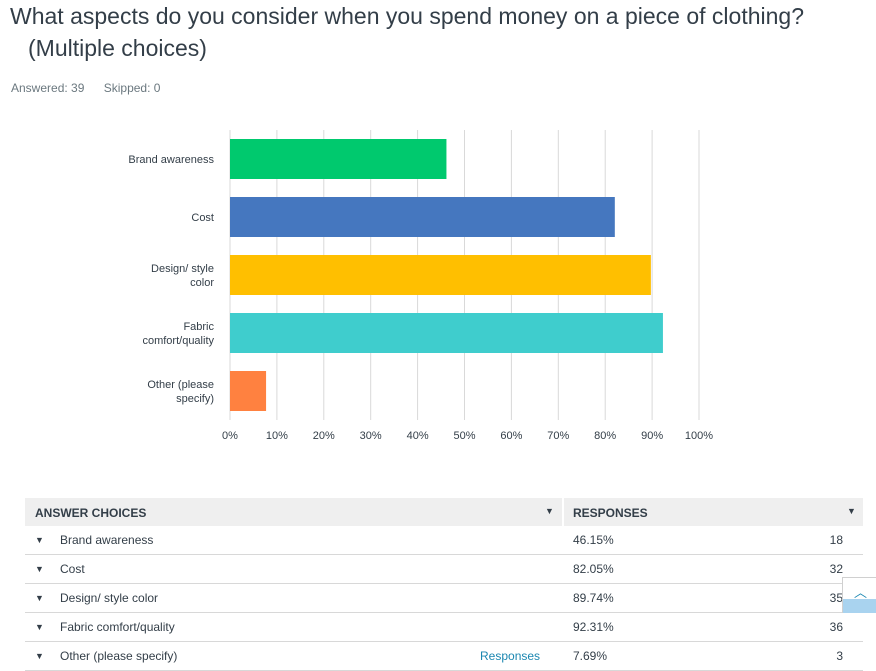  What do you see at coordinates (107, 540) in the screenshot?
I see `answer-choice-label: Brand awareness` at bounding box center [107, 540].